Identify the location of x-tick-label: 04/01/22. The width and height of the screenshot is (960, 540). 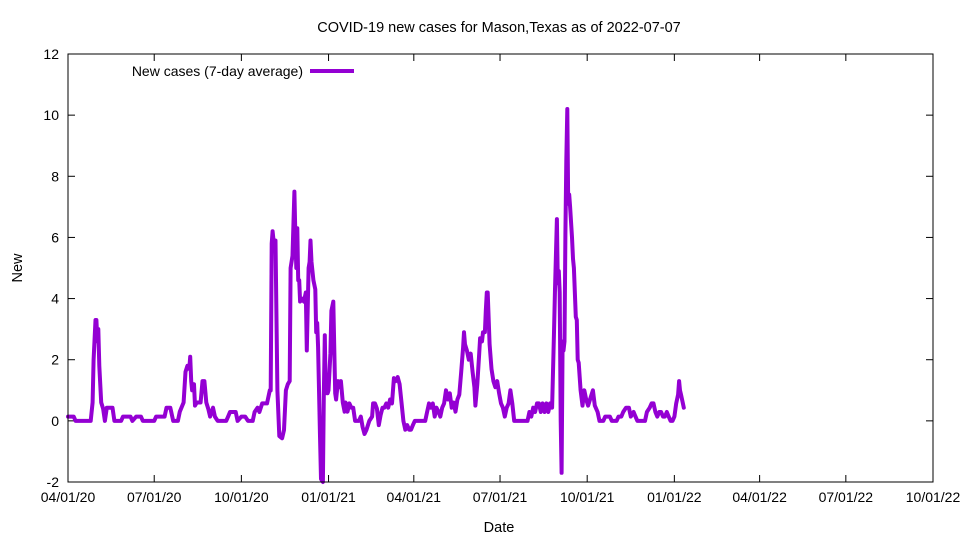
(759, 497).